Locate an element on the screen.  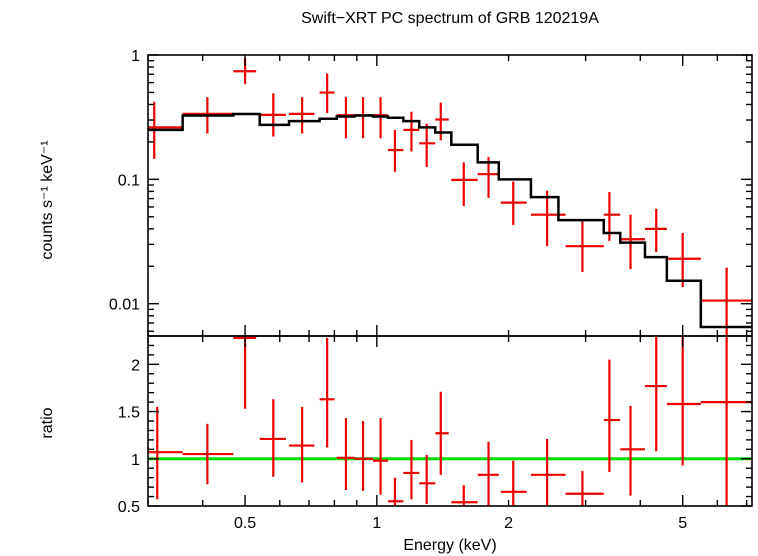
ratio-y-tick-label: 1 is located at coordinates (135, 460).